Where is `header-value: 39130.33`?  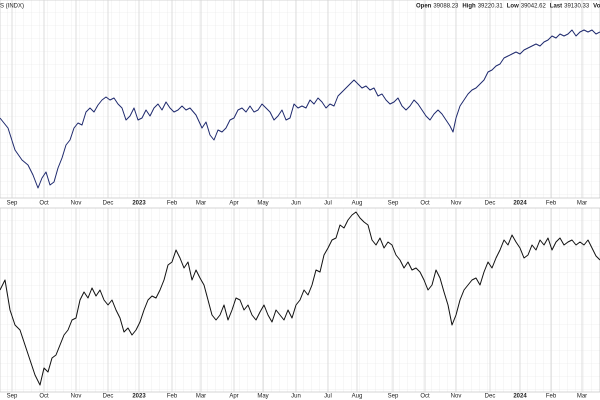
header-value: 39130.33 is located at coordinates (577, 7).